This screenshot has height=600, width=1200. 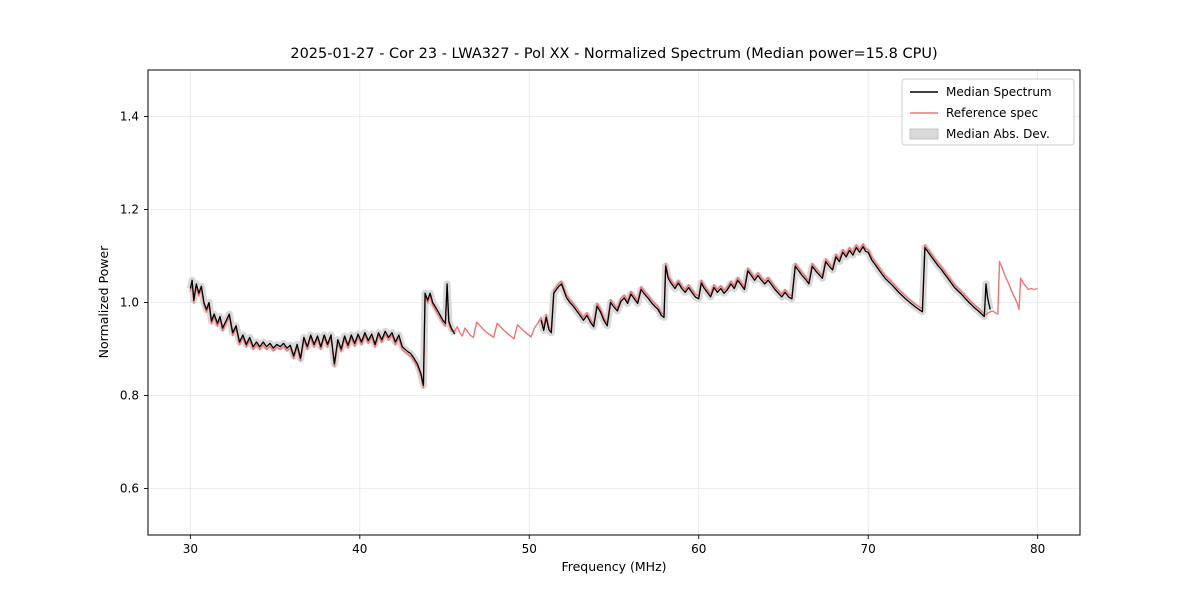 What do you see at coordinates (998, 134) in the screenshot?
I see `legend-label-median-abs-dev: Median Abs. Dev.` at bounding box center [998, 134].